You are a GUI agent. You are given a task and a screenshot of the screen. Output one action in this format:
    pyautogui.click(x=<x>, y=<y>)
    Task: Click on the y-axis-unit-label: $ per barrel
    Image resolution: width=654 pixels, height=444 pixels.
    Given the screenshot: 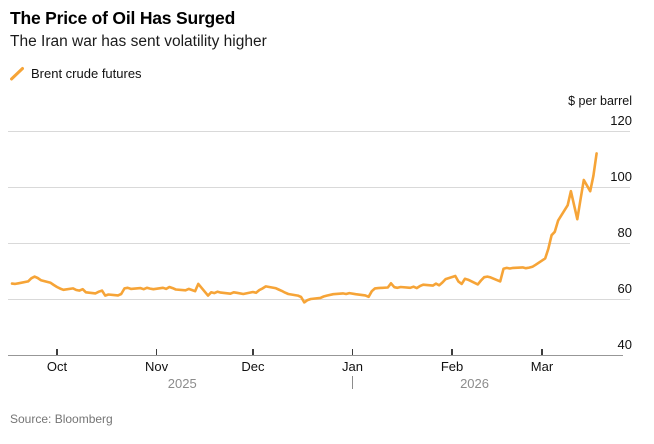 What is the action you would take?
    pyautogui.click(x=600, y=101)
    